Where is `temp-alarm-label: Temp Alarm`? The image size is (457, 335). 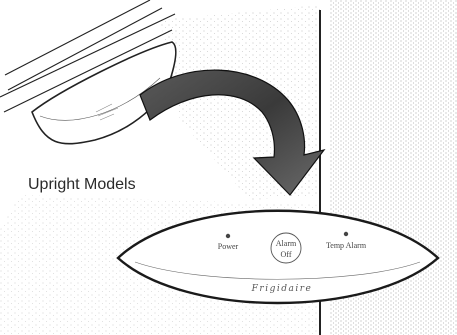
temp-alarm-label: Temp Alarm is located at coordinates (346, 245).